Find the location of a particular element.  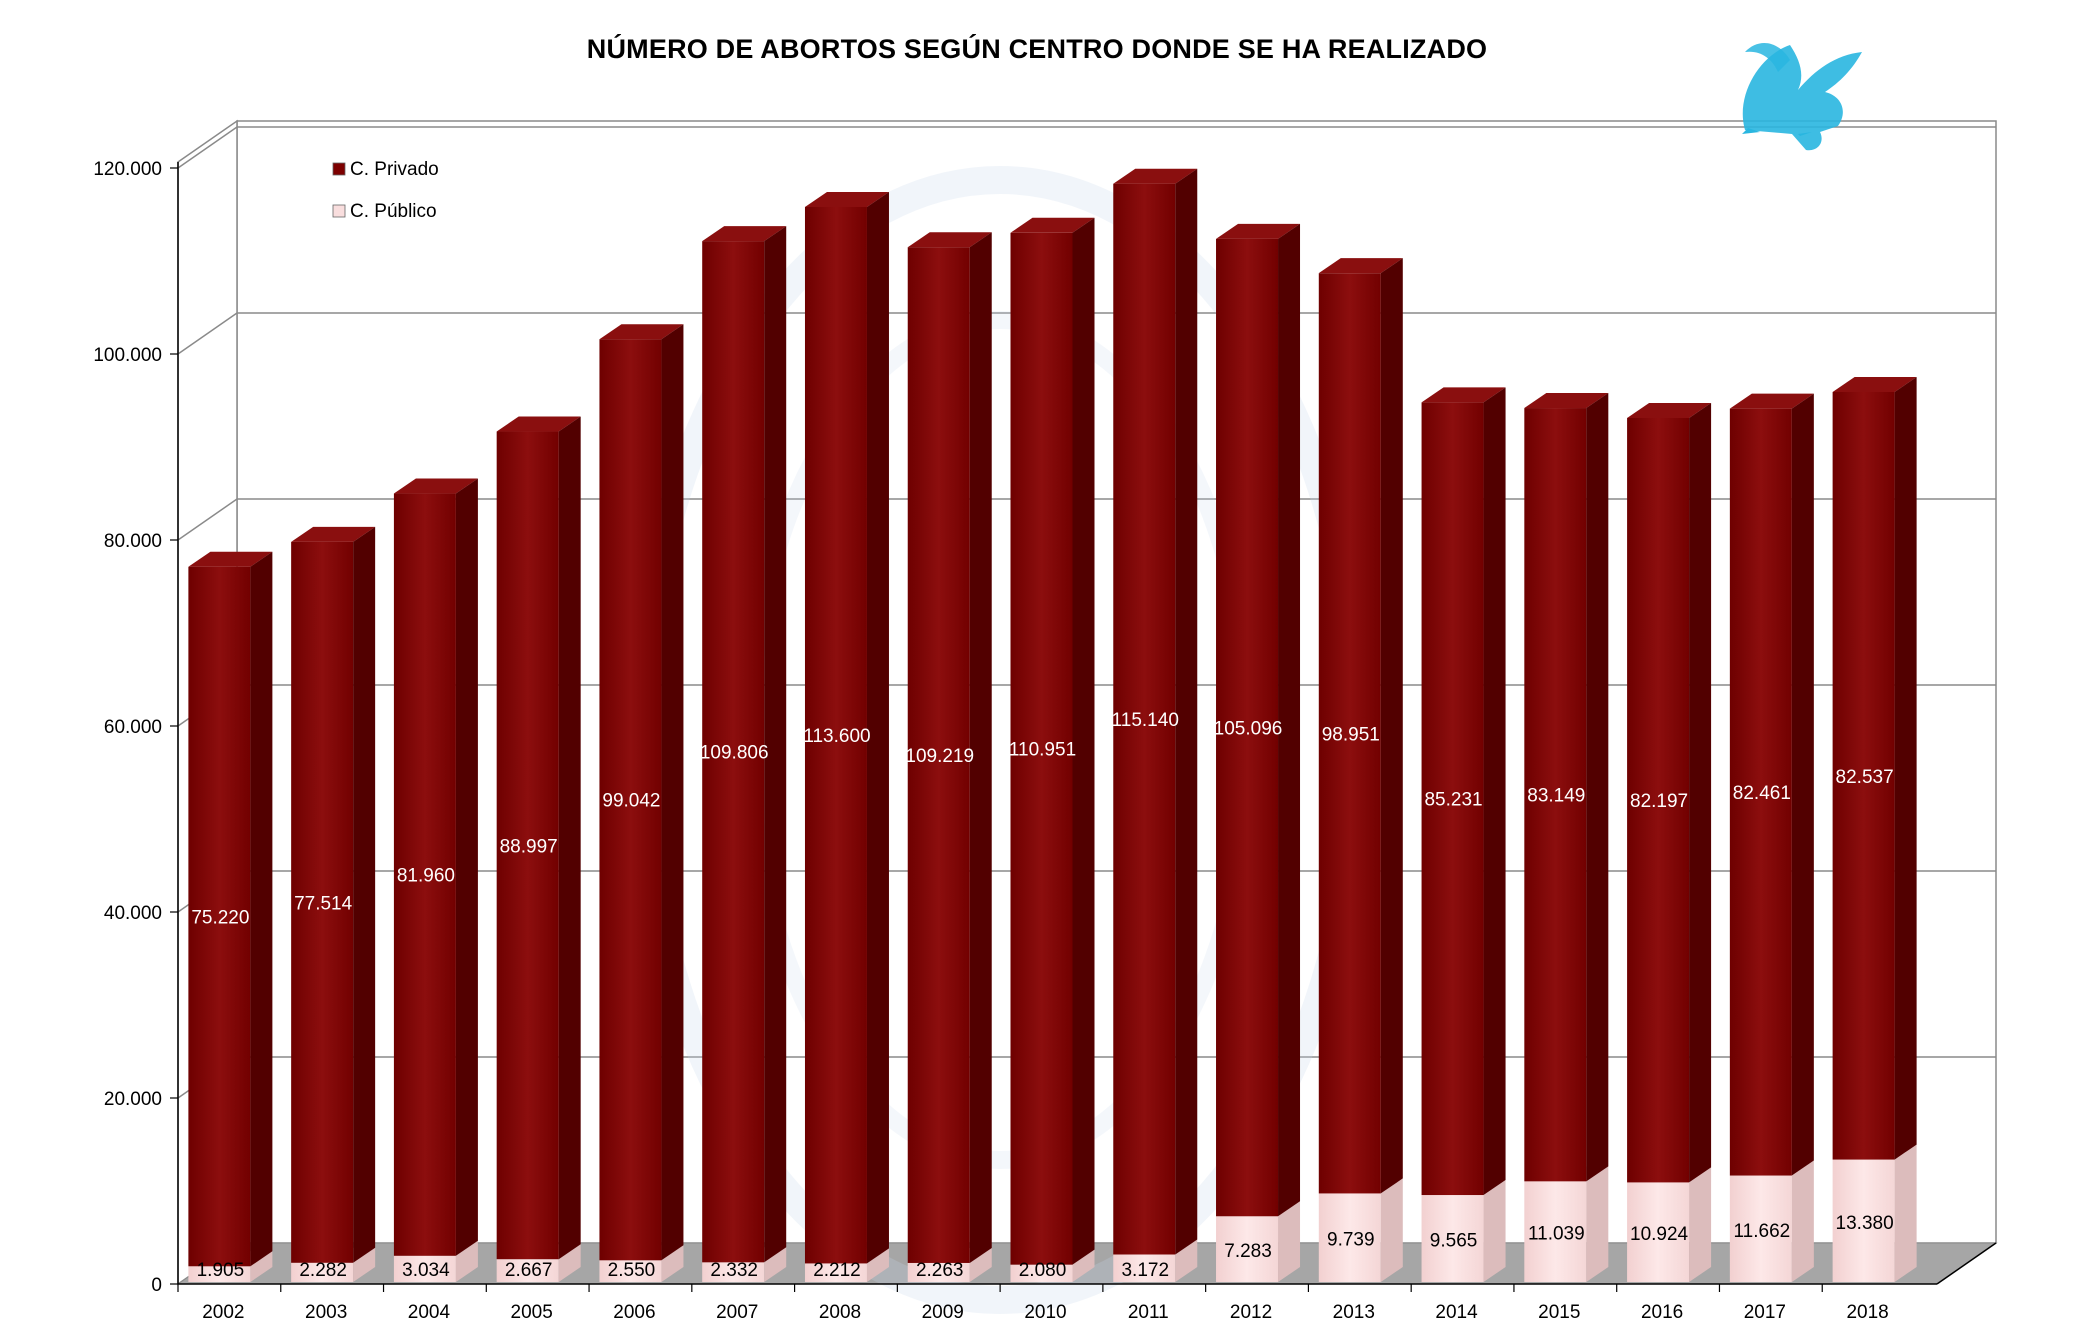

data-label-privado: 115.140 is located at coordinates (1145, 720).